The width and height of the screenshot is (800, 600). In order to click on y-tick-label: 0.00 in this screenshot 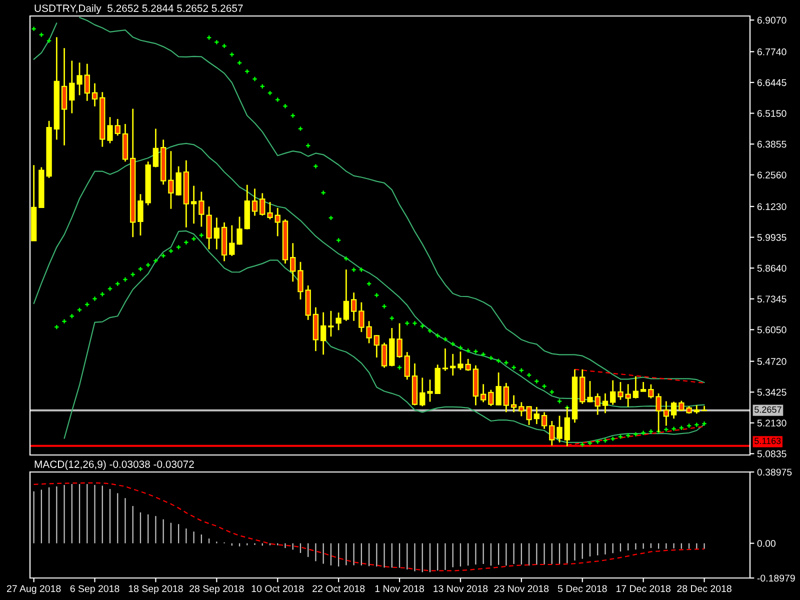, I will do `click(766, 543)`.